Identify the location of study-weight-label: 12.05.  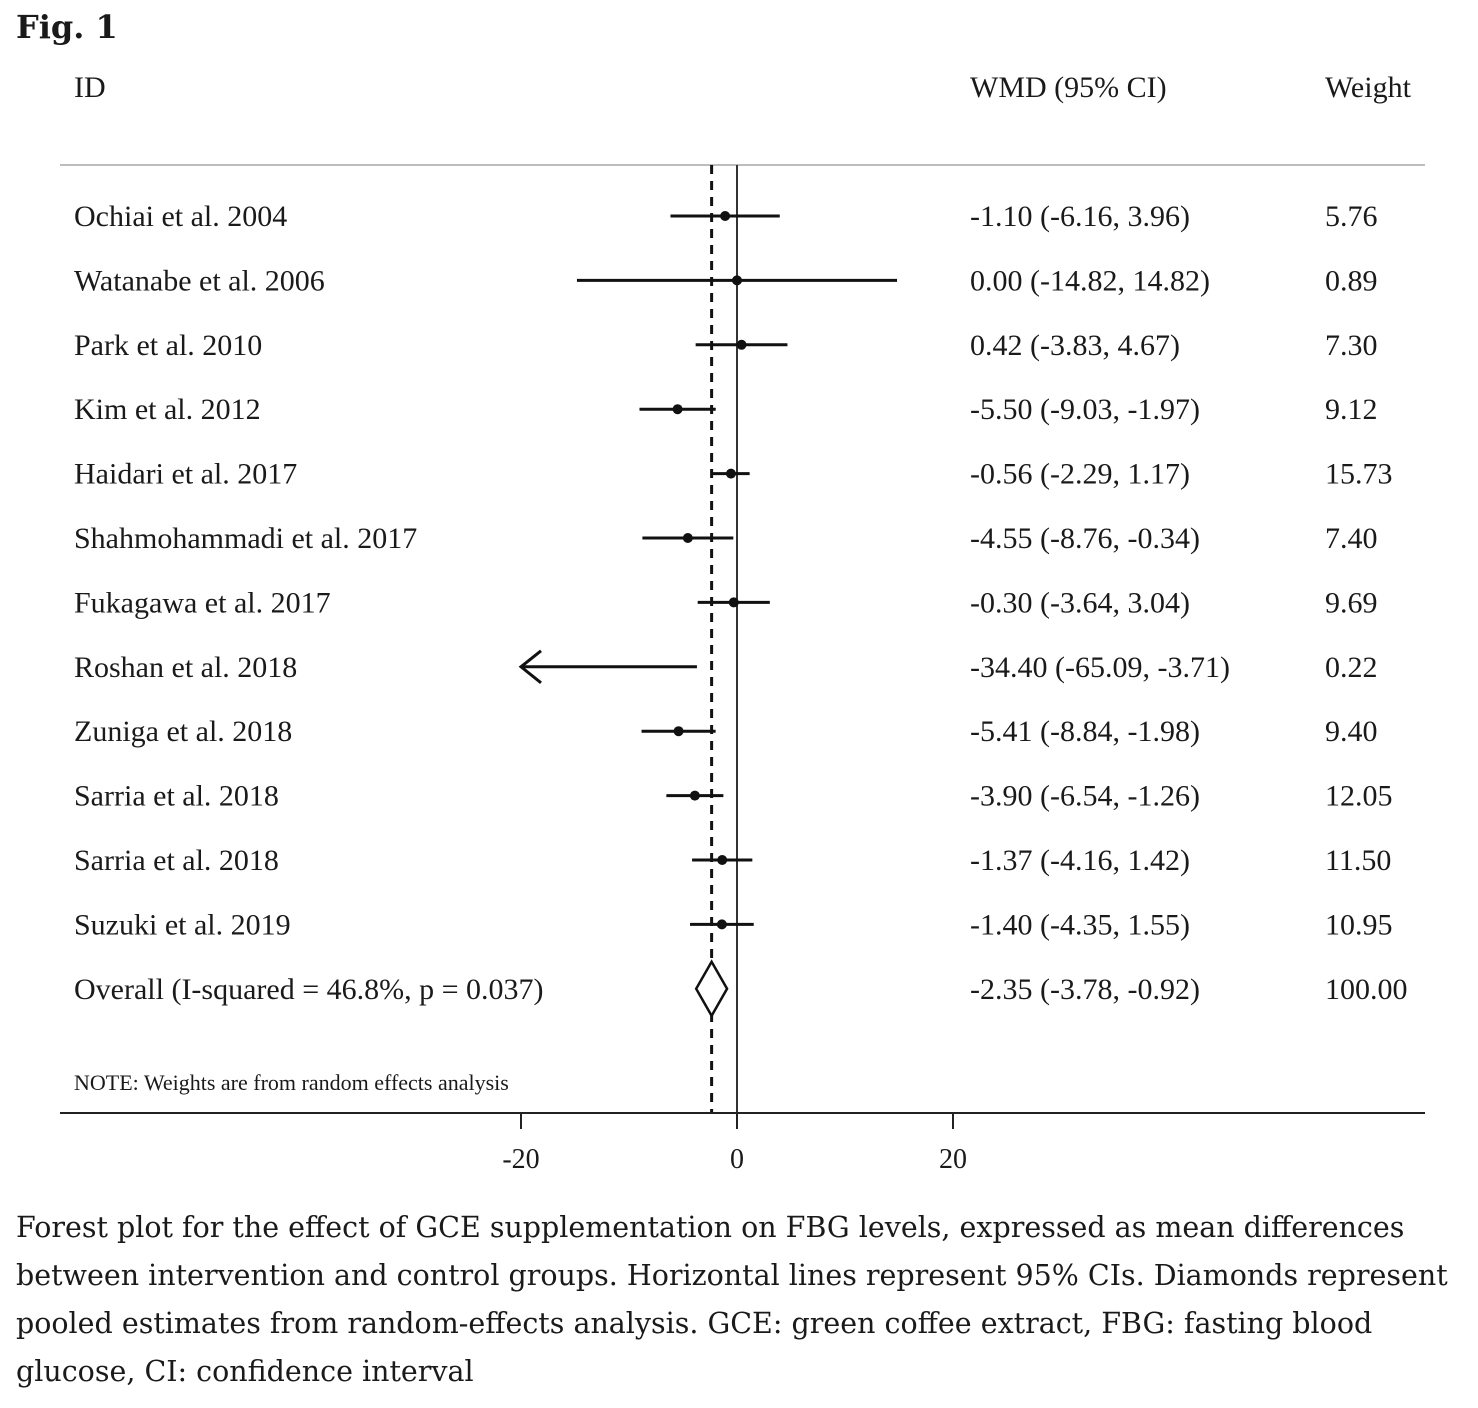
(1359, 796).